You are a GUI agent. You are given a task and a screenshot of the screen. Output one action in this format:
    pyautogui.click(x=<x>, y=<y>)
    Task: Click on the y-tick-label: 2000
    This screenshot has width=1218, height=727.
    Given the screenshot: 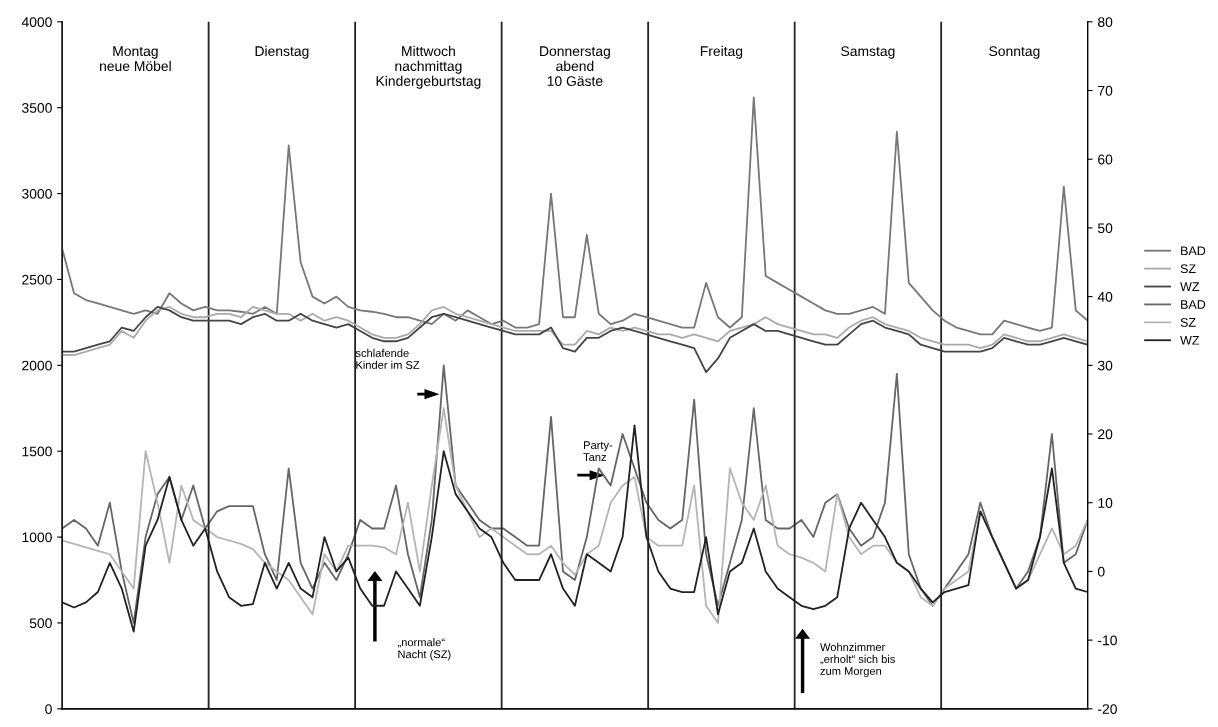 What is the action you would take?
    pyautogui.click(x=37, y=365)
    